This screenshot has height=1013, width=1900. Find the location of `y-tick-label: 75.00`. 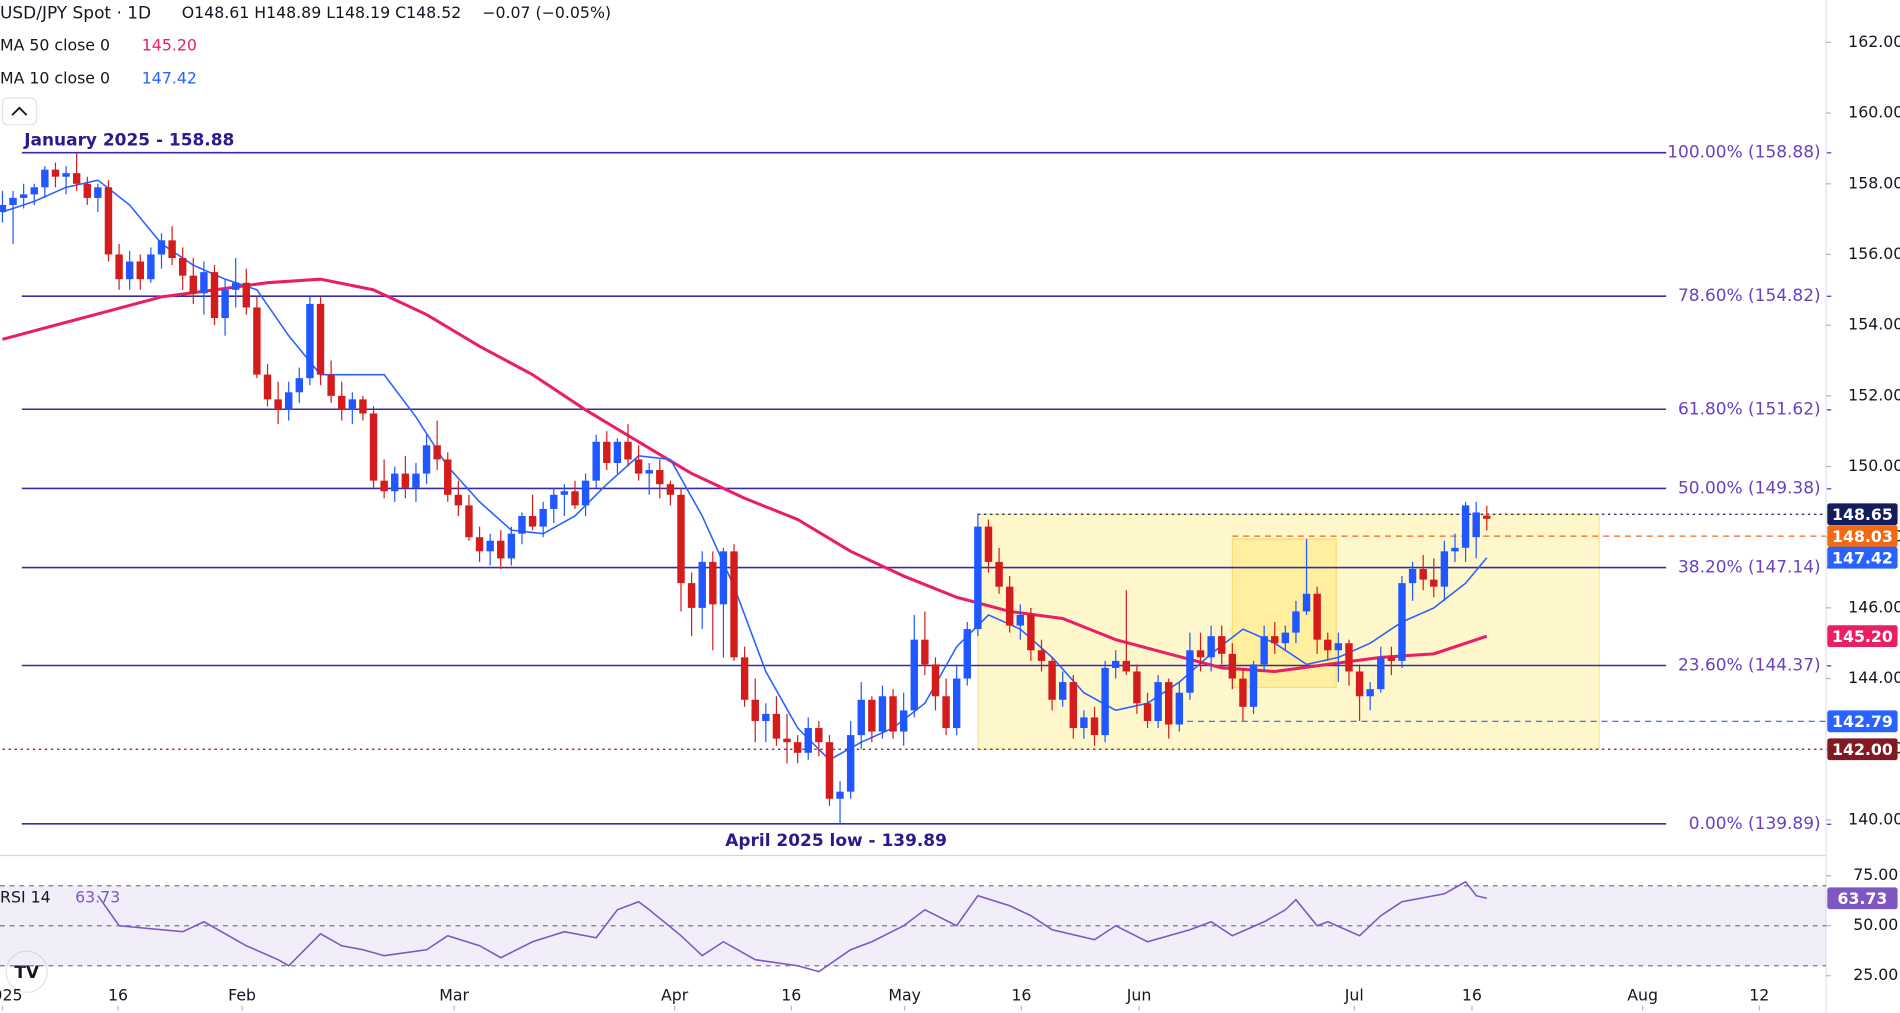

y-tick-label: 75.00 is located at coordinates (1875, 874).